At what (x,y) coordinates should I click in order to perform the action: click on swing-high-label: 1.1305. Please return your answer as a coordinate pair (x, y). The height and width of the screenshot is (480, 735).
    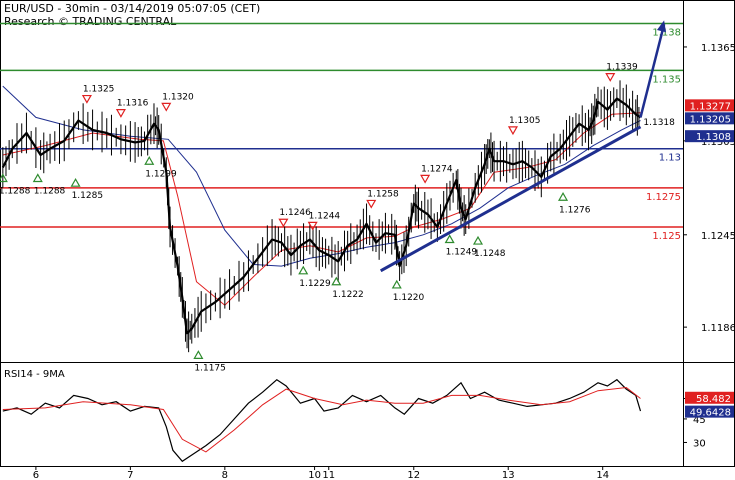
    Looking at the image, I should click on (525, 121).